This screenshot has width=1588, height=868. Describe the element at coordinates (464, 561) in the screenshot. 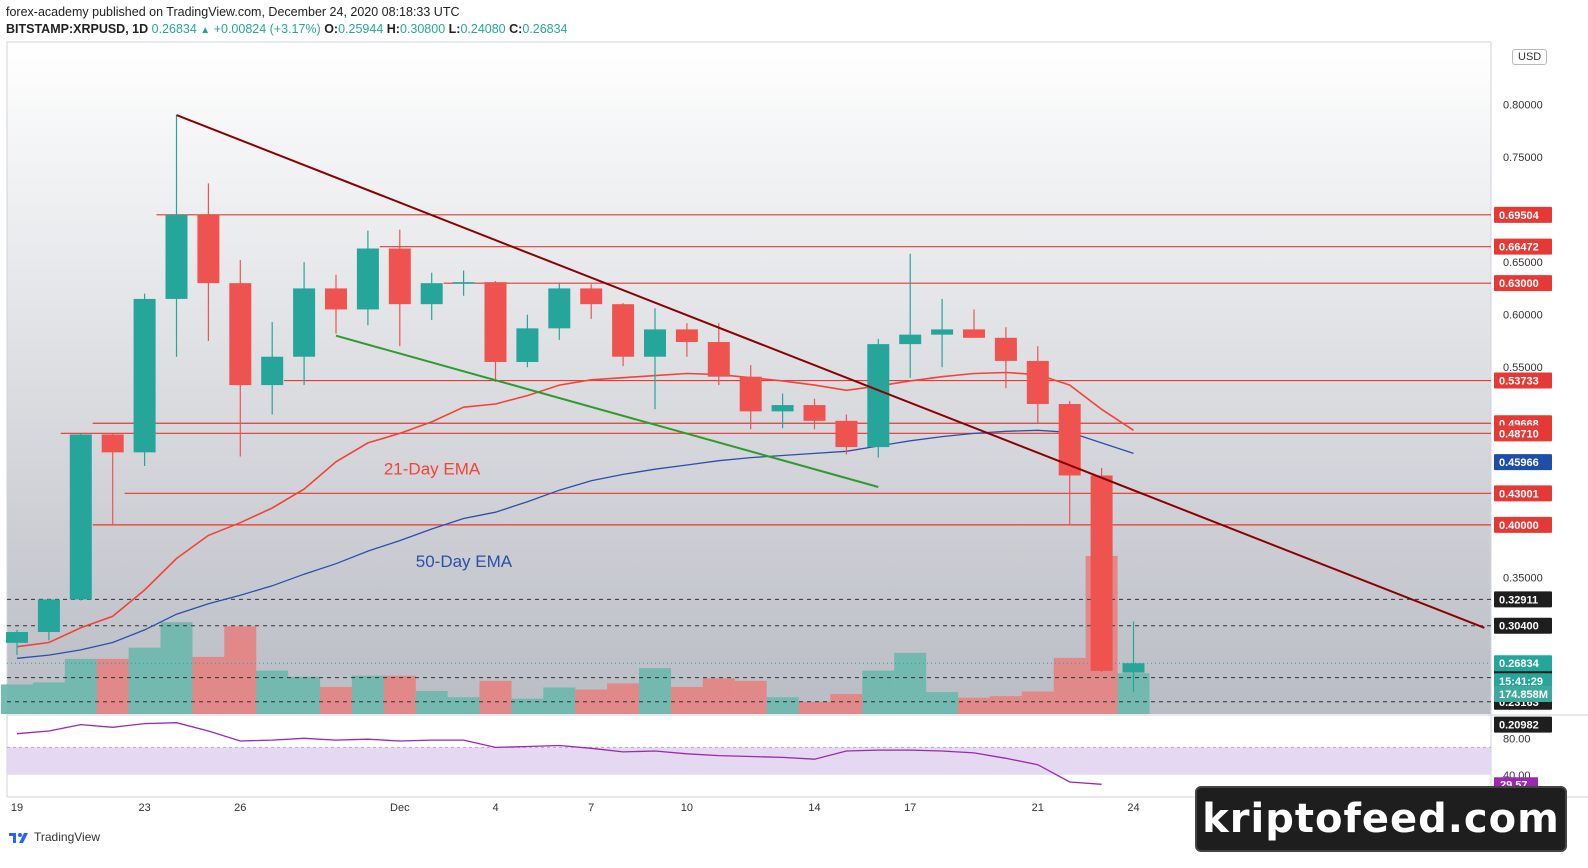

I see `ema50-annotation: 50-Day EMA` at that location.